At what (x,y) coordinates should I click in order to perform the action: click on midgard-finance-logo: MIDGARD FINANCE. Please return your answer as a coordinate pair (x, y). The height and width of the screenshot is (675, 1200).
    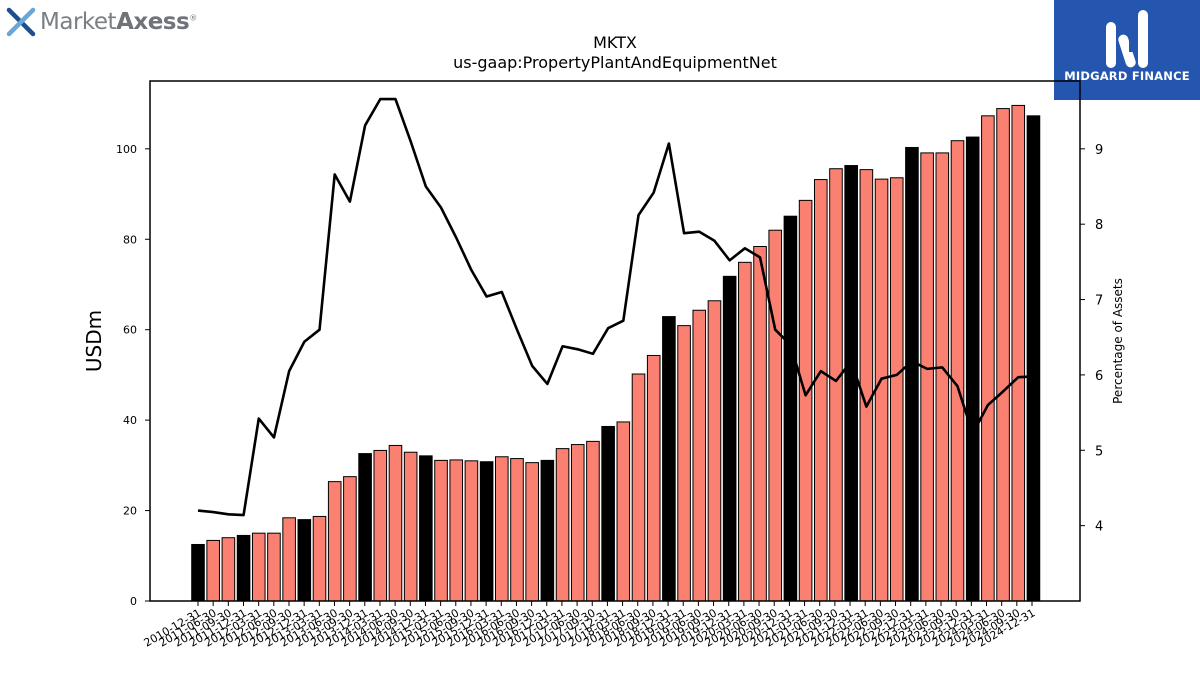
    Looking at the image, I should click on (1127, 50).